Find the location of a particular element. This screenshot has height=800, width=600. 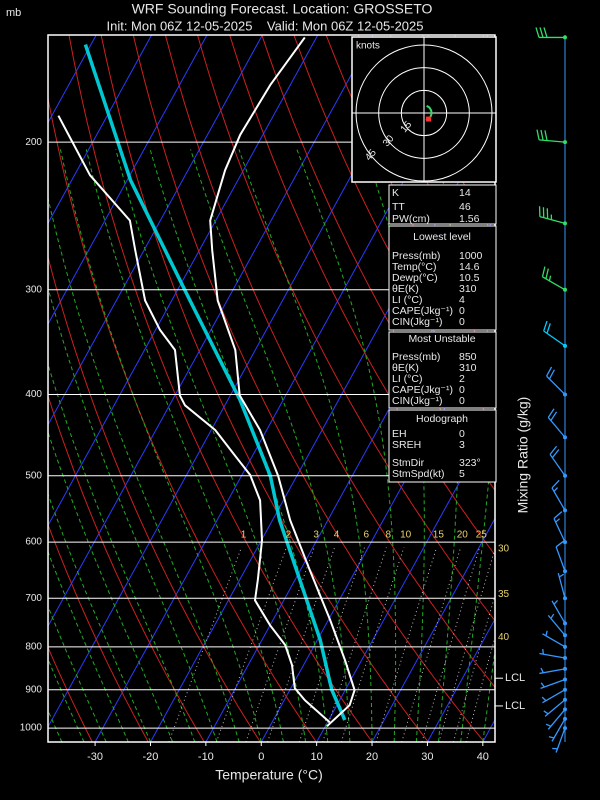

y-tick-label: 200 is located at coordinates (33, 142).